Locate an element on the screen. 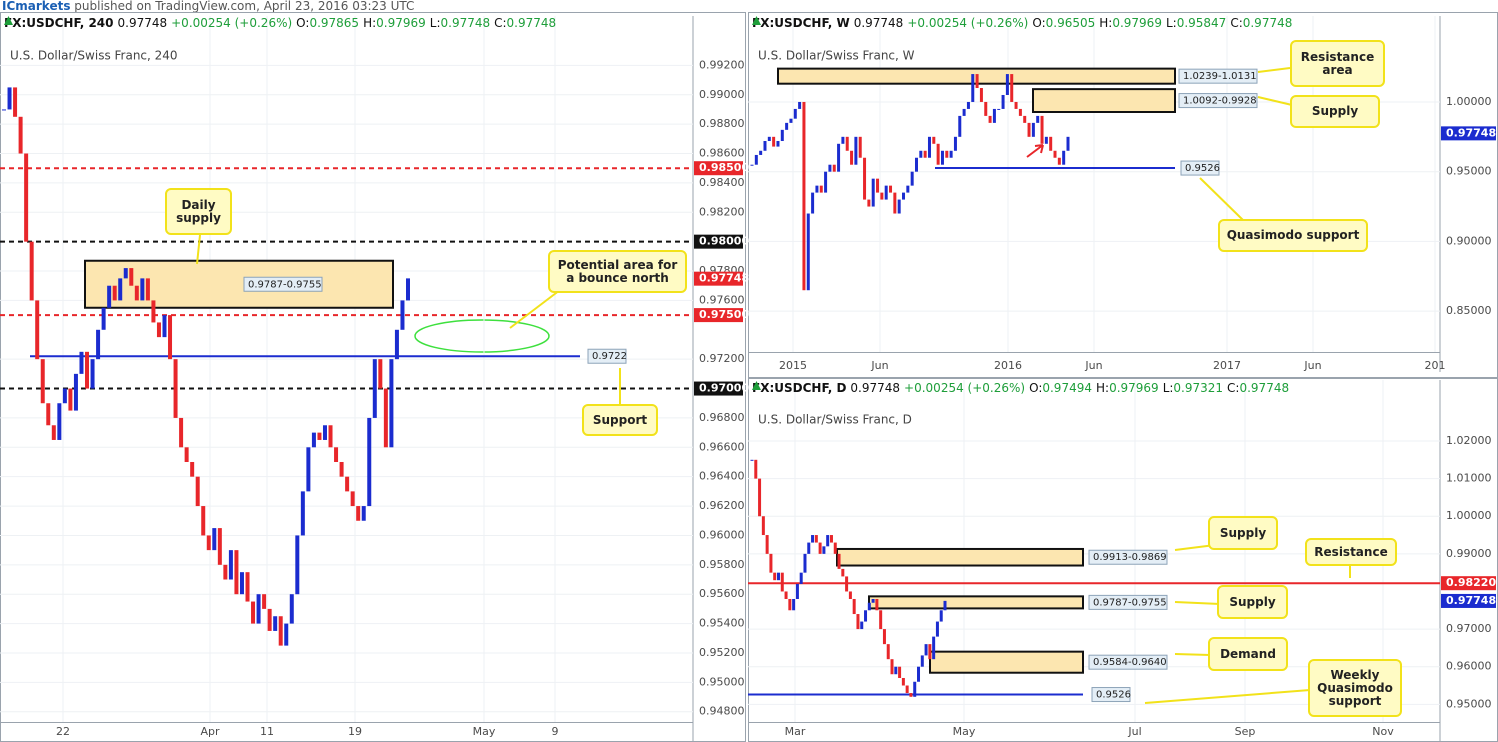 Image resolution: width=1498 pixels, height=742 pixels. y-tick-label: 0.98400 is located at coordinates (722, 182).